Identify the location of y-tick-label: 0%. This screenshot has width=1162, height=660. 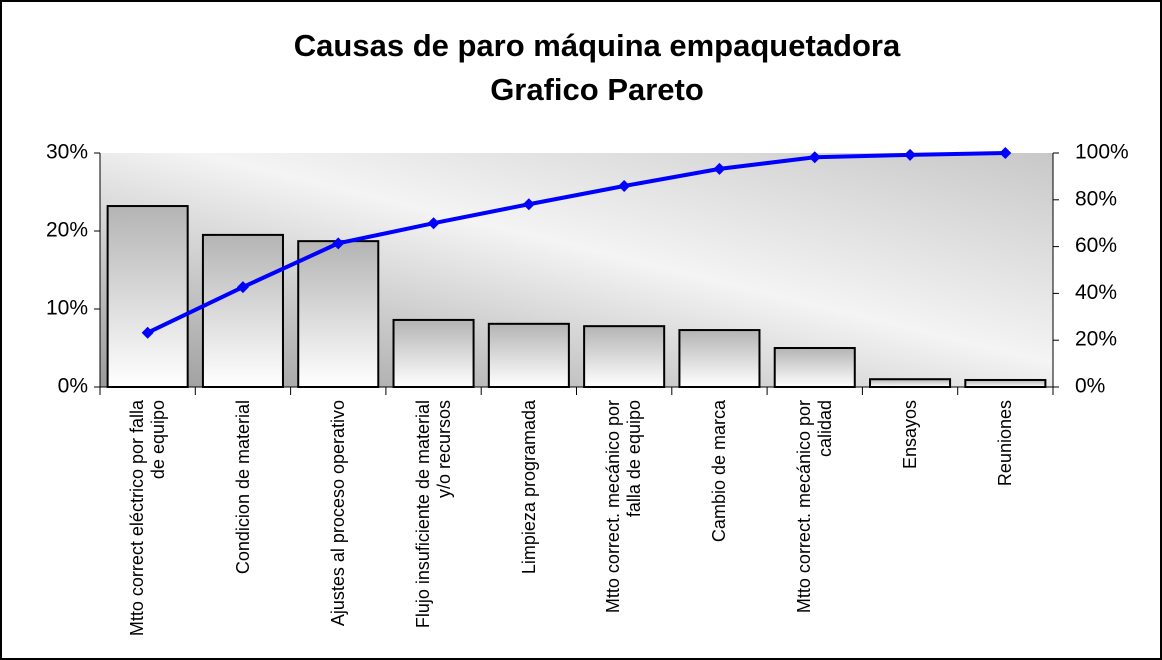
(73, 386).